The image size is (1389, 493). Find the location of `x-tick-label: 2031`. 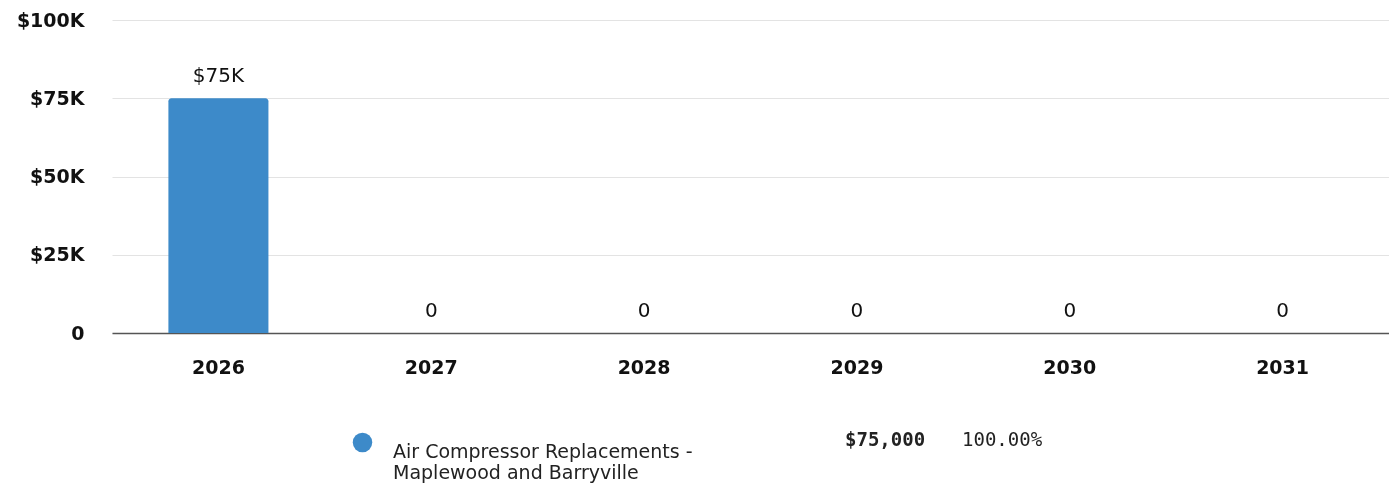

x-tick-label: 2031 is located at coordinates (1283, 366).